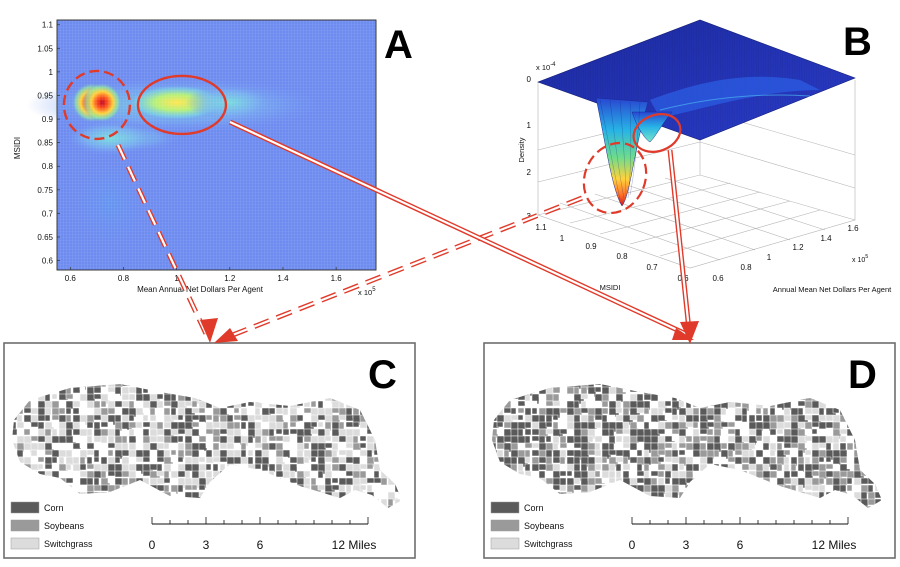  Describe the element at coordinates (853, 228) in the screenshot. I see `surface-x-tick-label: 1.6` at that location.